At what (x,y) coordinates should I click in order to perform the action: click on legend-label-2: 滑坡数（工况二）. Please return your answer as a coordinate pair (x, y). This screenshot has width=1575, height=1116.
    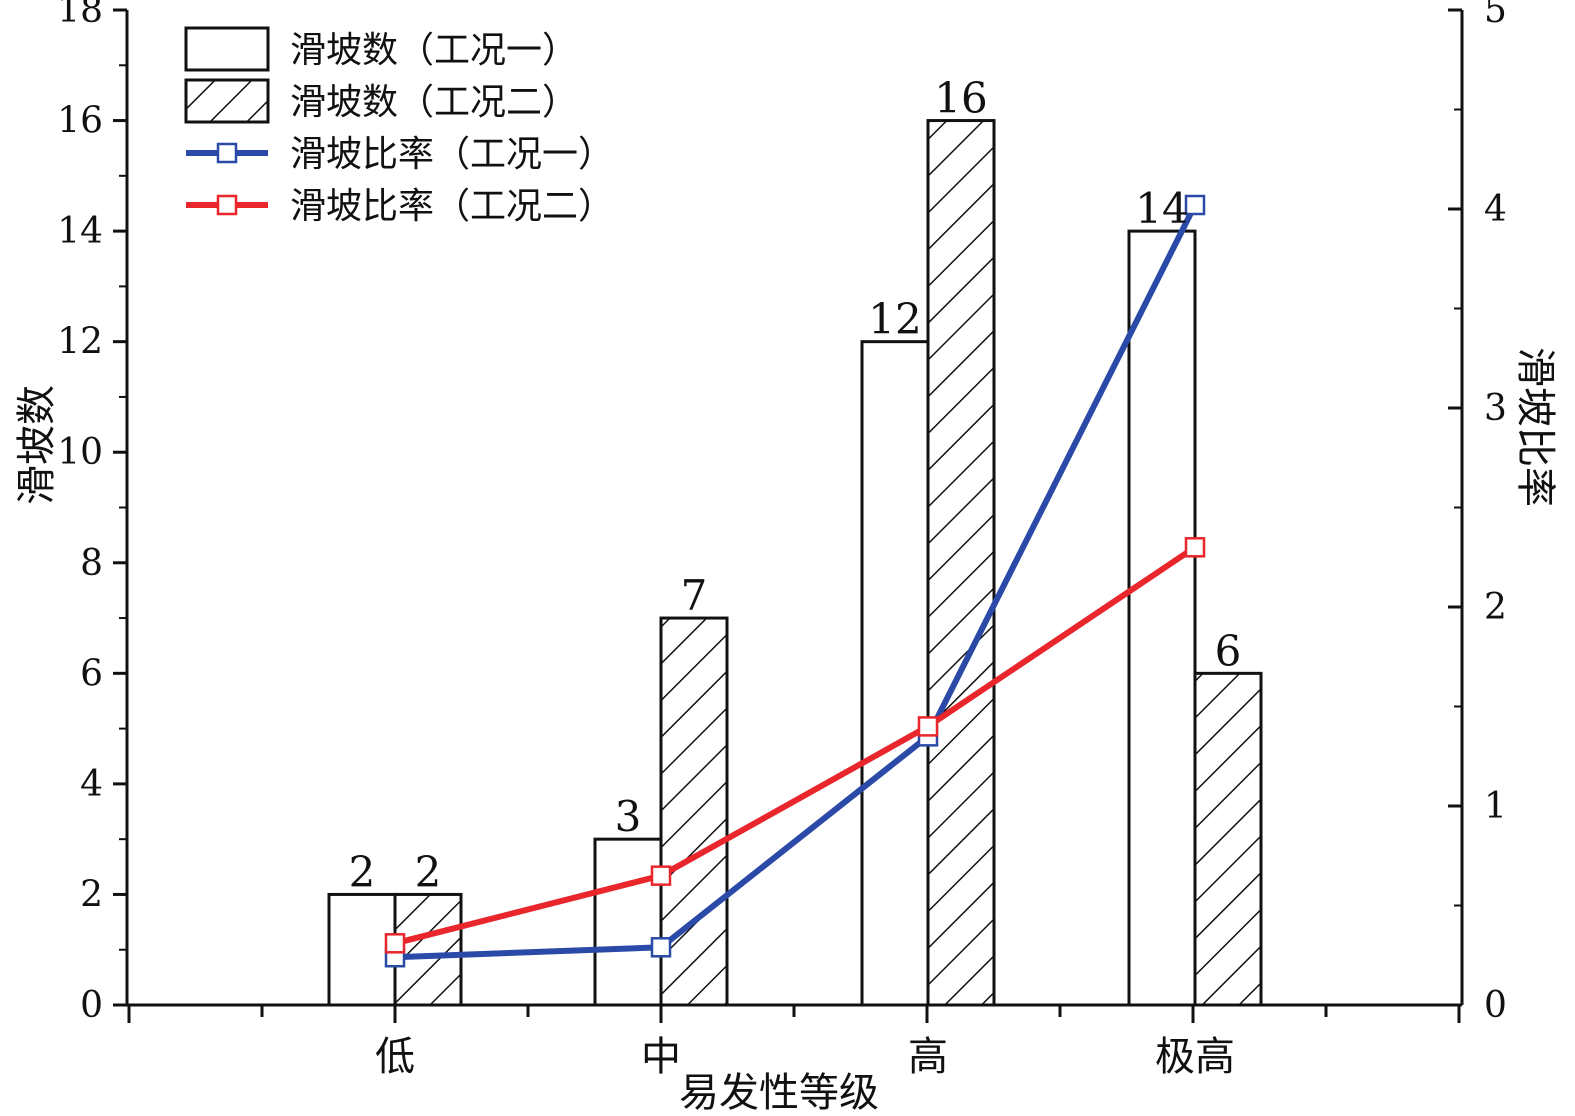
    Looking at the image, I should click on (434, 102).